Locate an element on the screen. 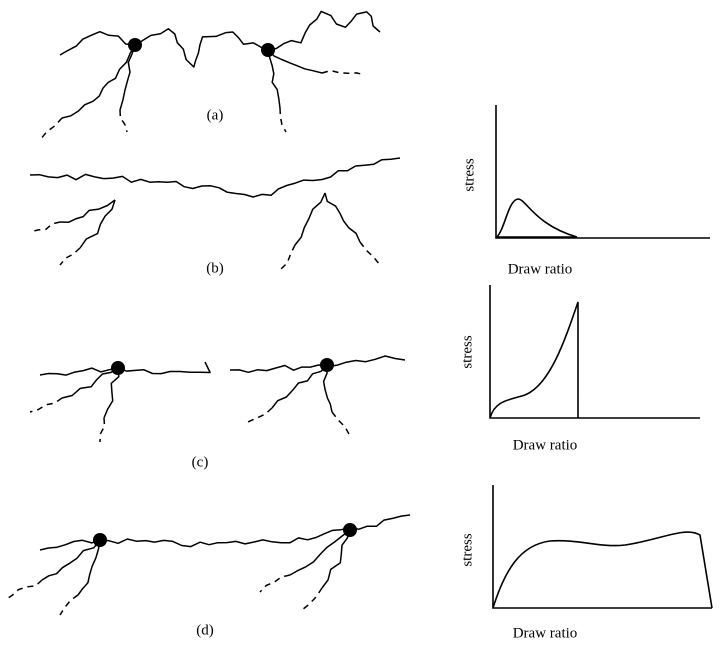 This screenshot has width=727, height=646. panel-label: (a) is located at coordinates (215, 115).